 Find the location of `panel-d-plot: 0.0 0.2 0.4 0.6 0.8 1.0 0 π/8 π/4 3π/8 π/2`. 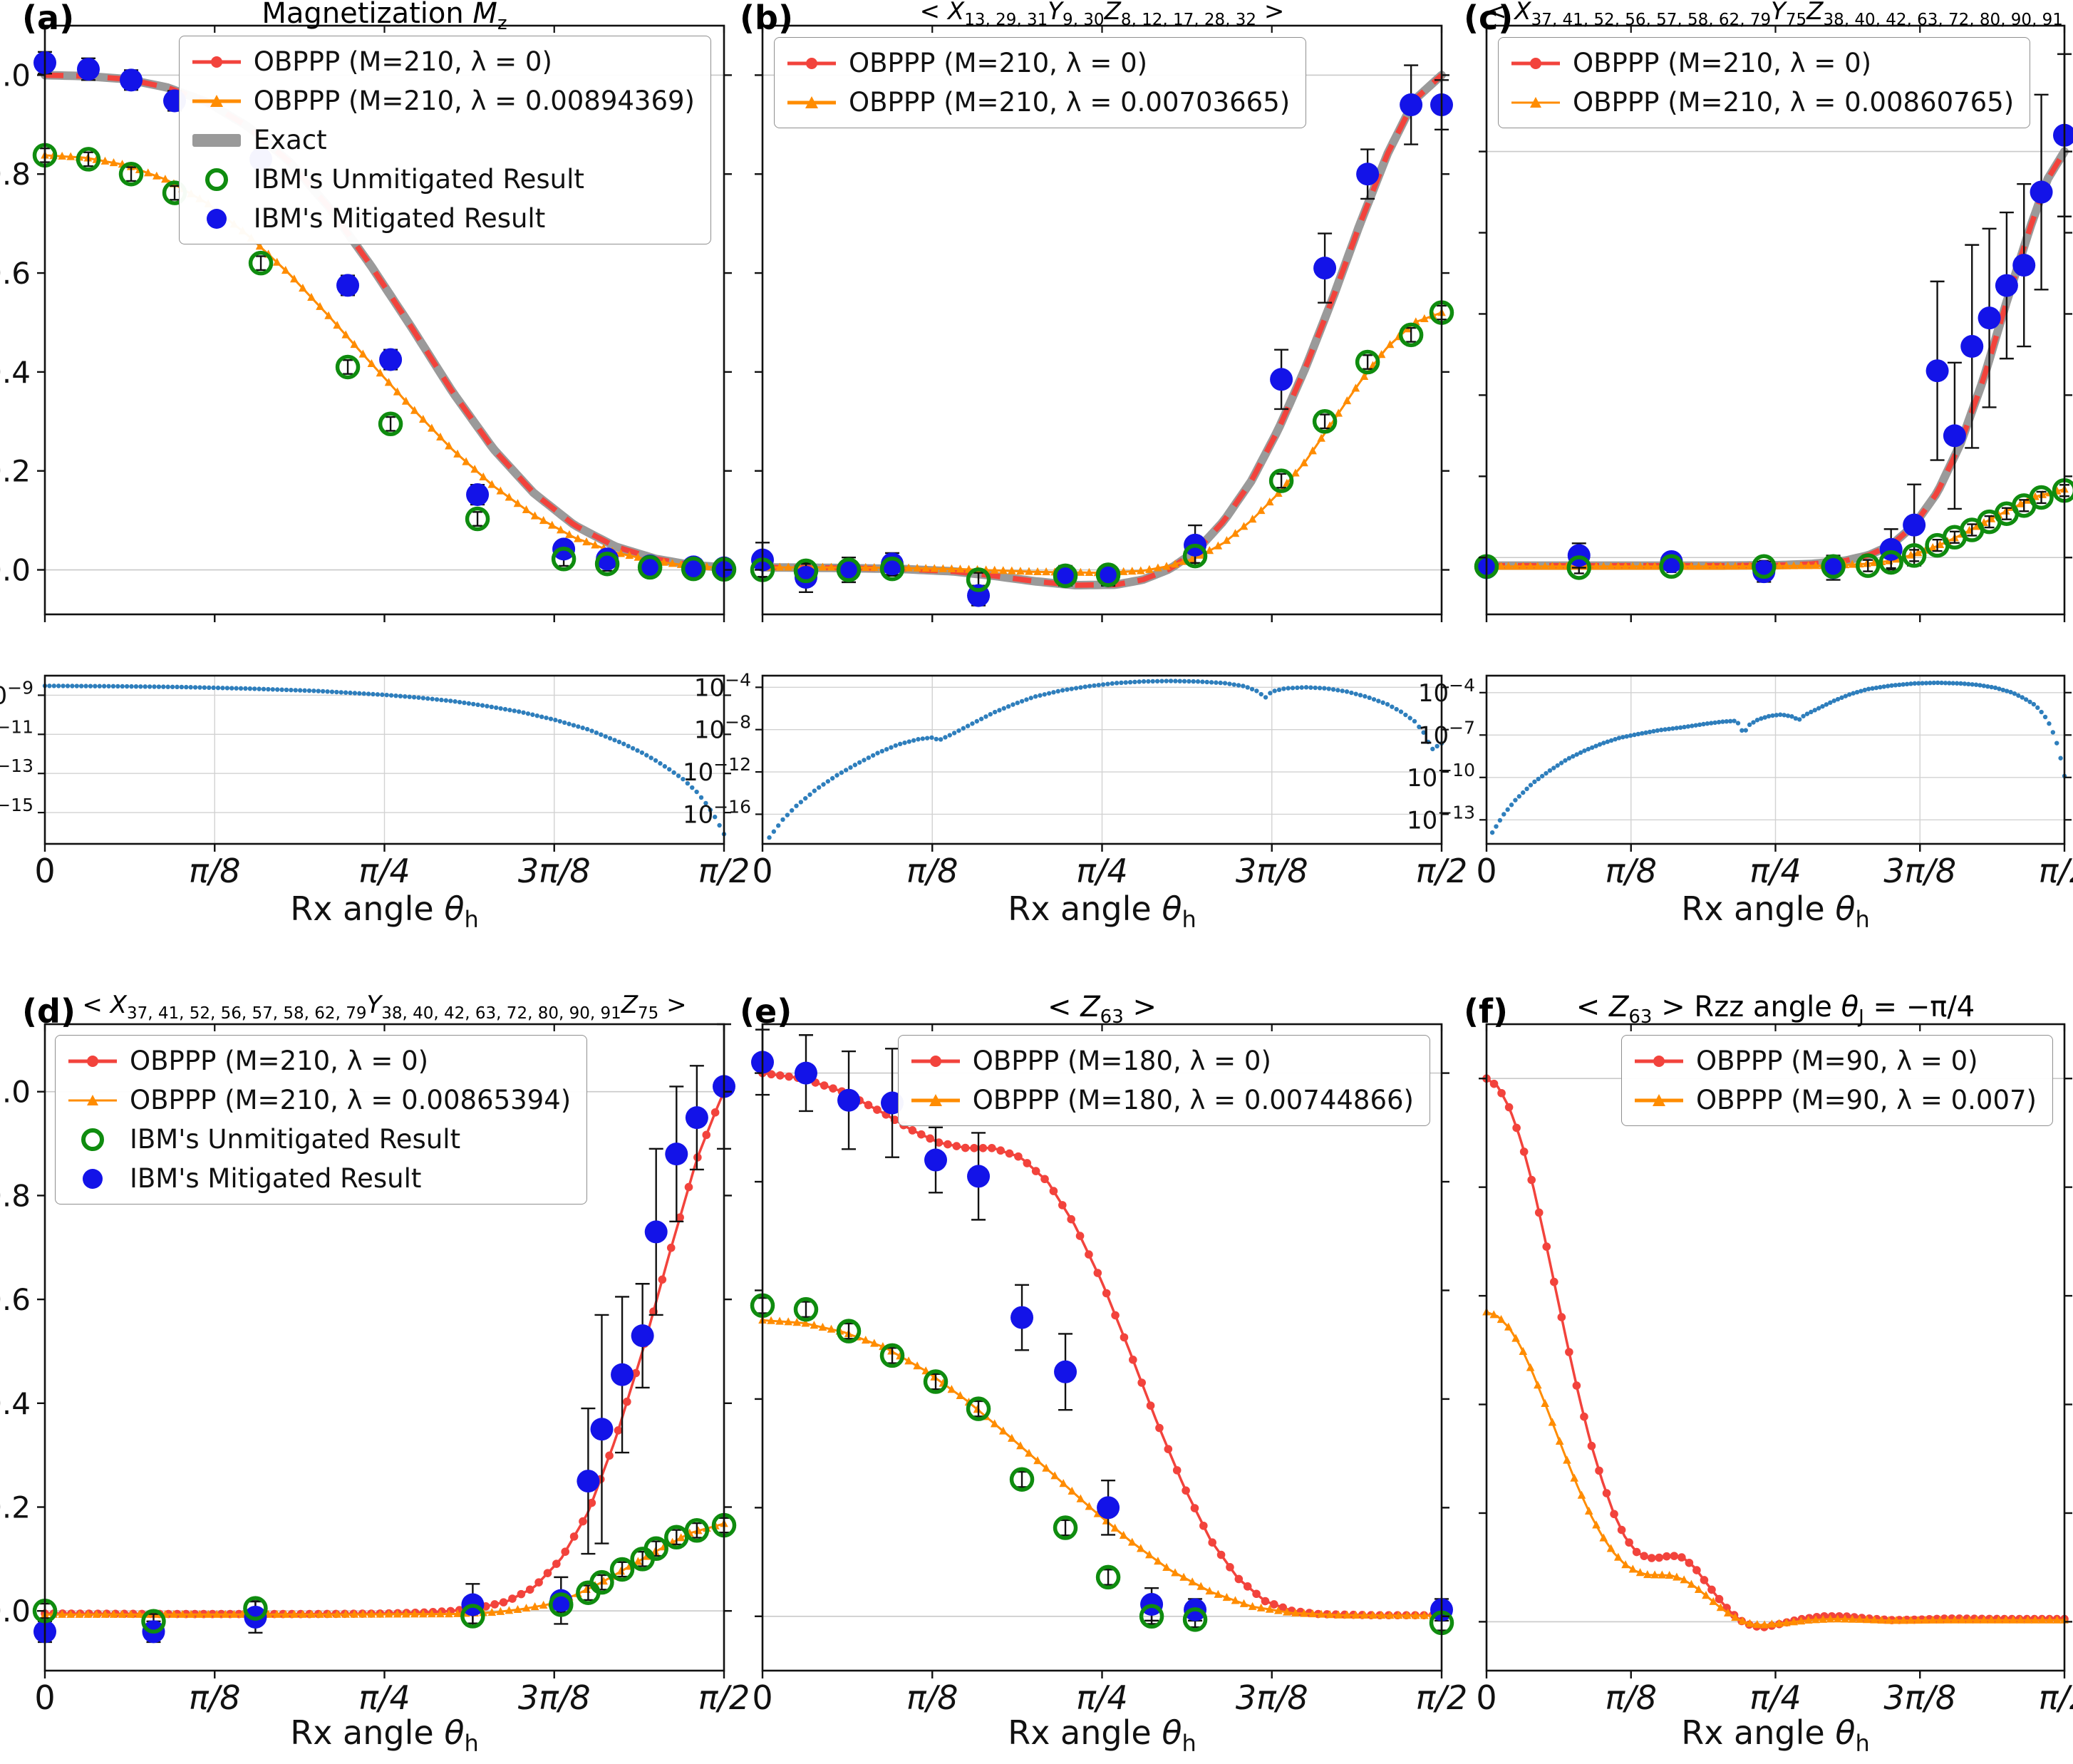

panel-d-plot: 0.0 0.2 0.4 0.6 0.8 1.0 0 π/8 π/4 3π/8 π/2 is located at coordinates (375, 1370).